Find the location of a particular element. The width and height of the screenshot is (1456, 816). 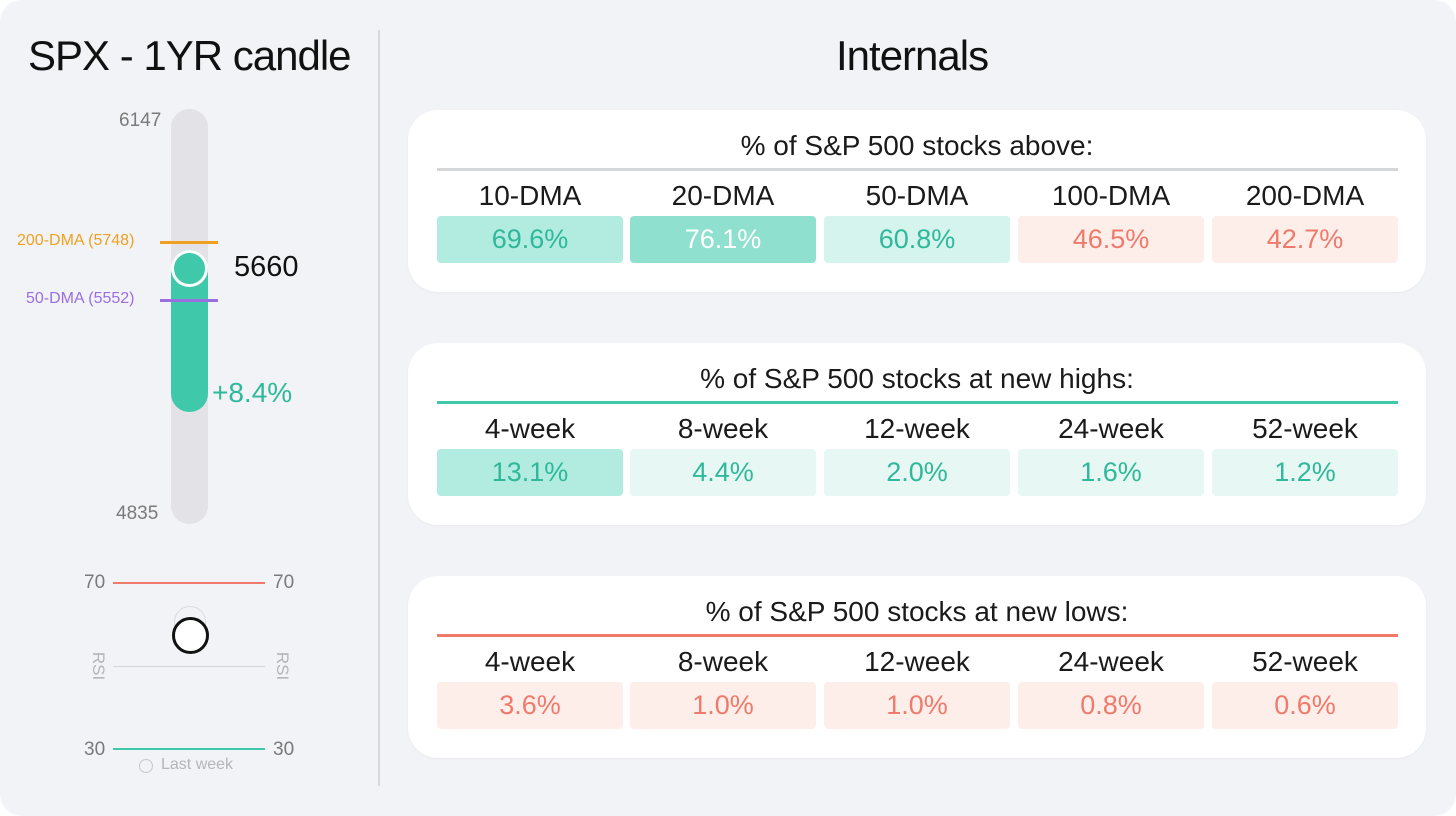

rsi-lower-left: 30 is located at coordinates (95, 749).